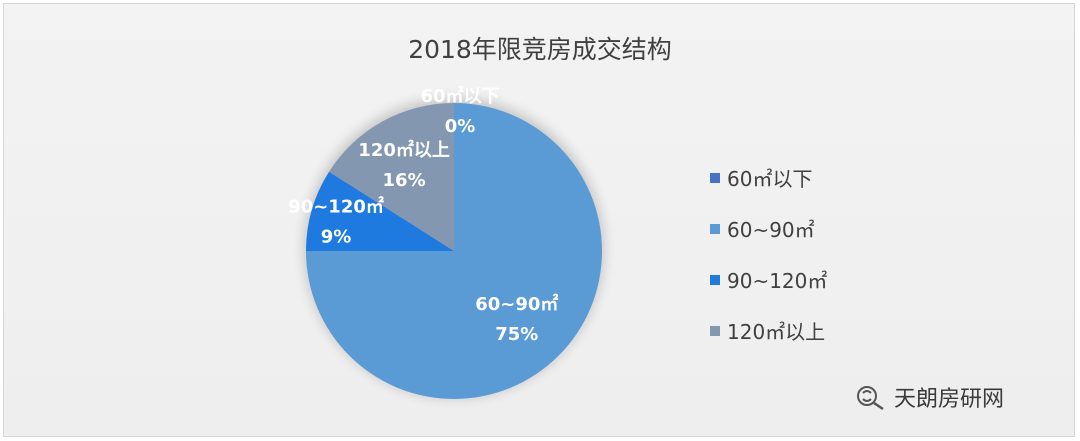 Image resolution: width=1080 pixels, height=441 pixels. Describe the element at coordinates (770, 179) in the screenshot. I see `legend-label: 60㎡以下` at that location.